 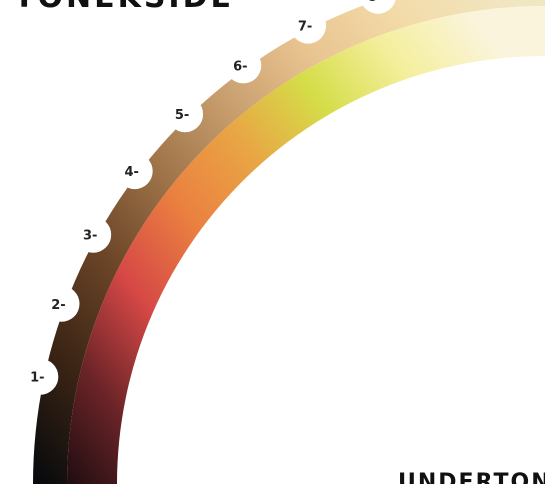 I want to click on tone-marker: 2-, so click(x=61, y=303).